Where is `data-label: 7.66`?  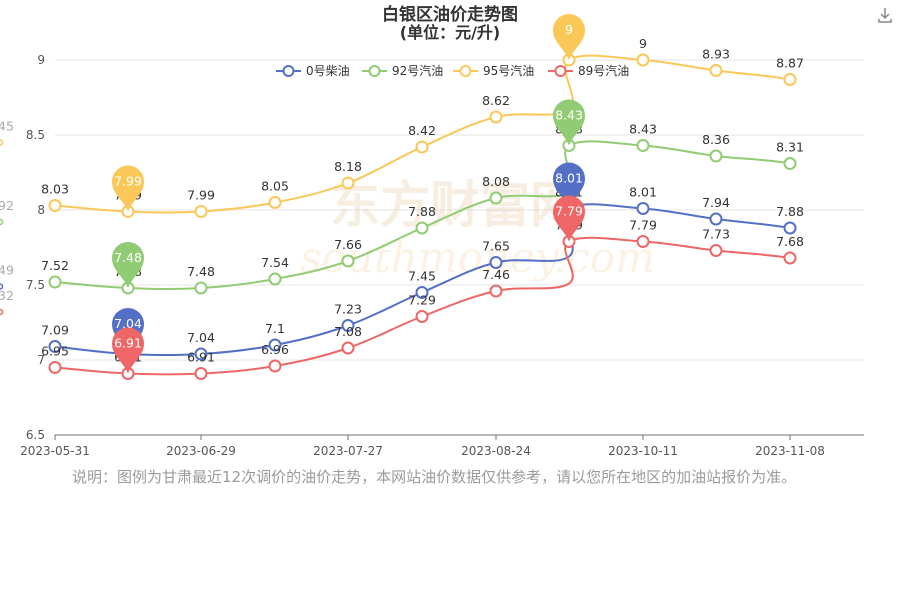
data-label: 7.66 is located at coordinates (348, 244).